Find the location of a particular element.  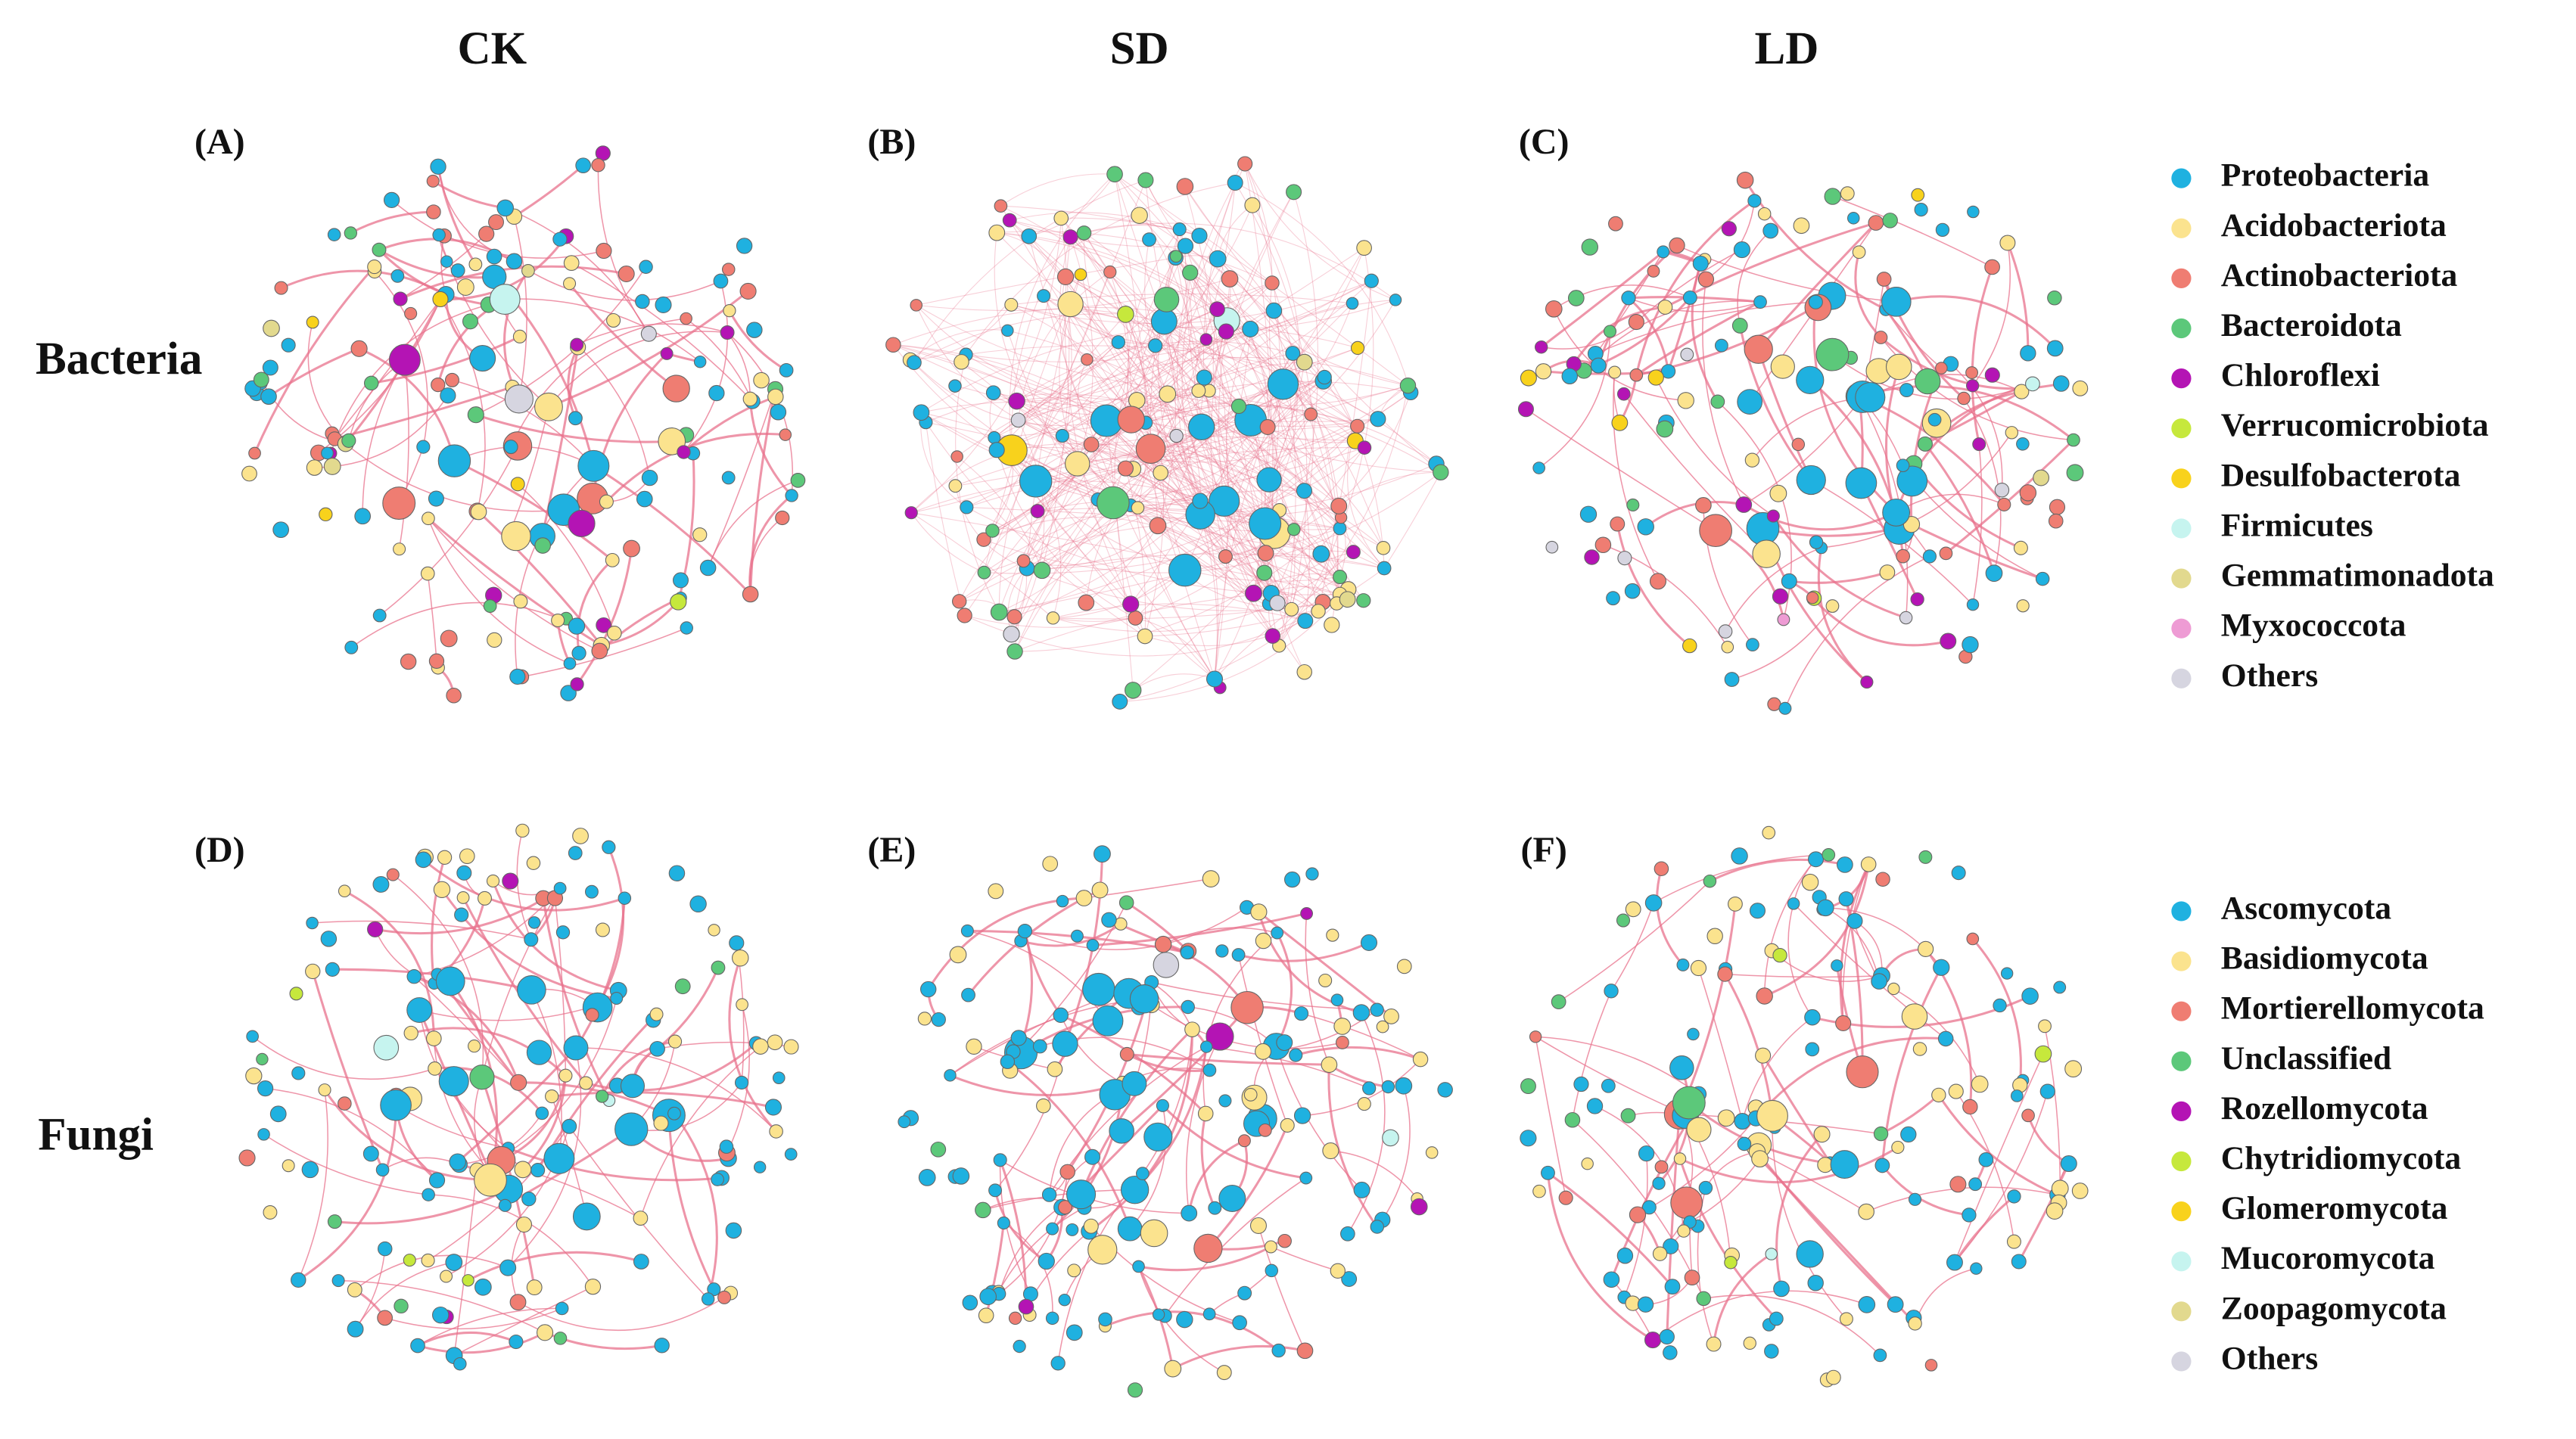

legend-label: Proteobacteria is located at coordinates (2325, 175).